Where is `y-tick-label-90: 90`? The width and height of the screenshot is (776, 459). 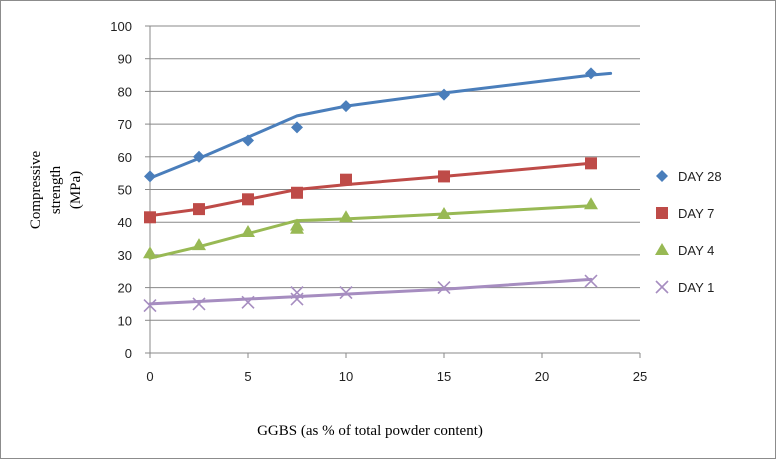
y-tick-label-90: 90 is located at coordinates (125, 59).